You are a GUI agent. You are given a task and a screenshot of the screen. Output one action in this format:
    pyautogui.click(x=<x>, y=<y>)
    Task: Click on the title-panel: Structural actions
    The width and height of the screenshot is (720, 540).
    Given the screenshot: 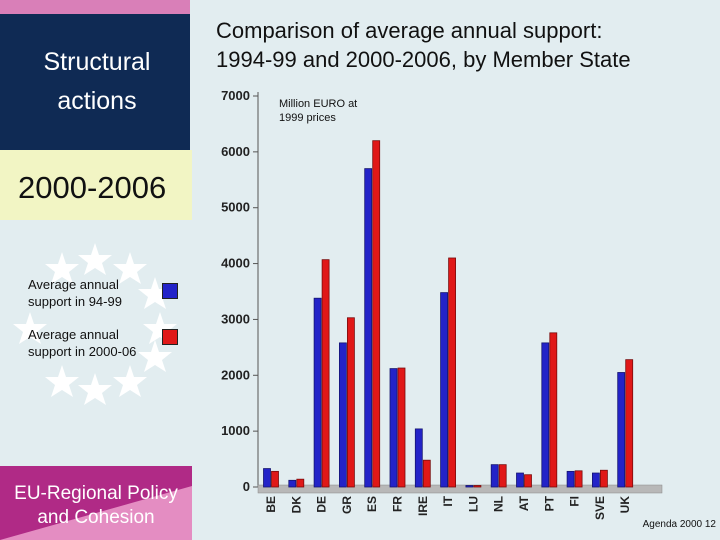 What is the action you would take?
    pyautogui.click(x=95, y=82)
    